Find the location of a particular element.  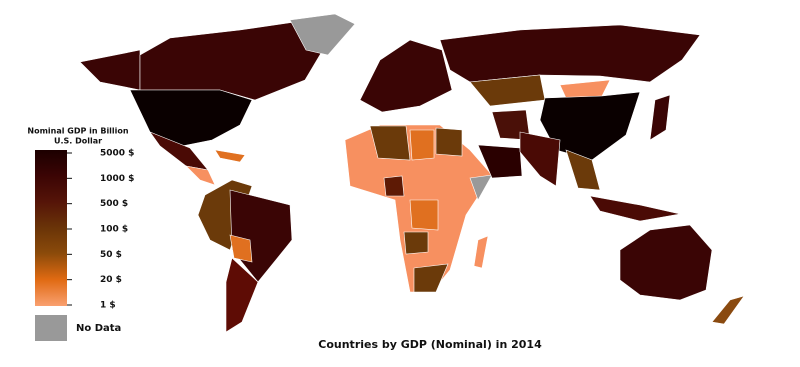

south-africa is located at coordinates (431, 278).